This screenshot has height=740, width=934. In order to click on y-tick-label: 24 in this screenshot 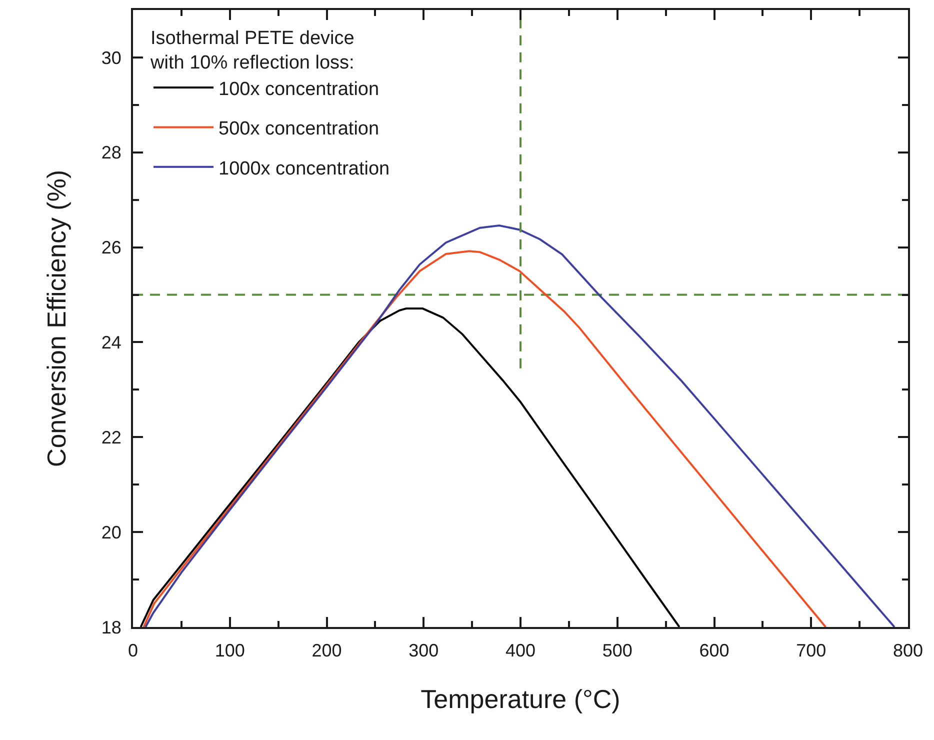, I will do `click(111, 342)`.